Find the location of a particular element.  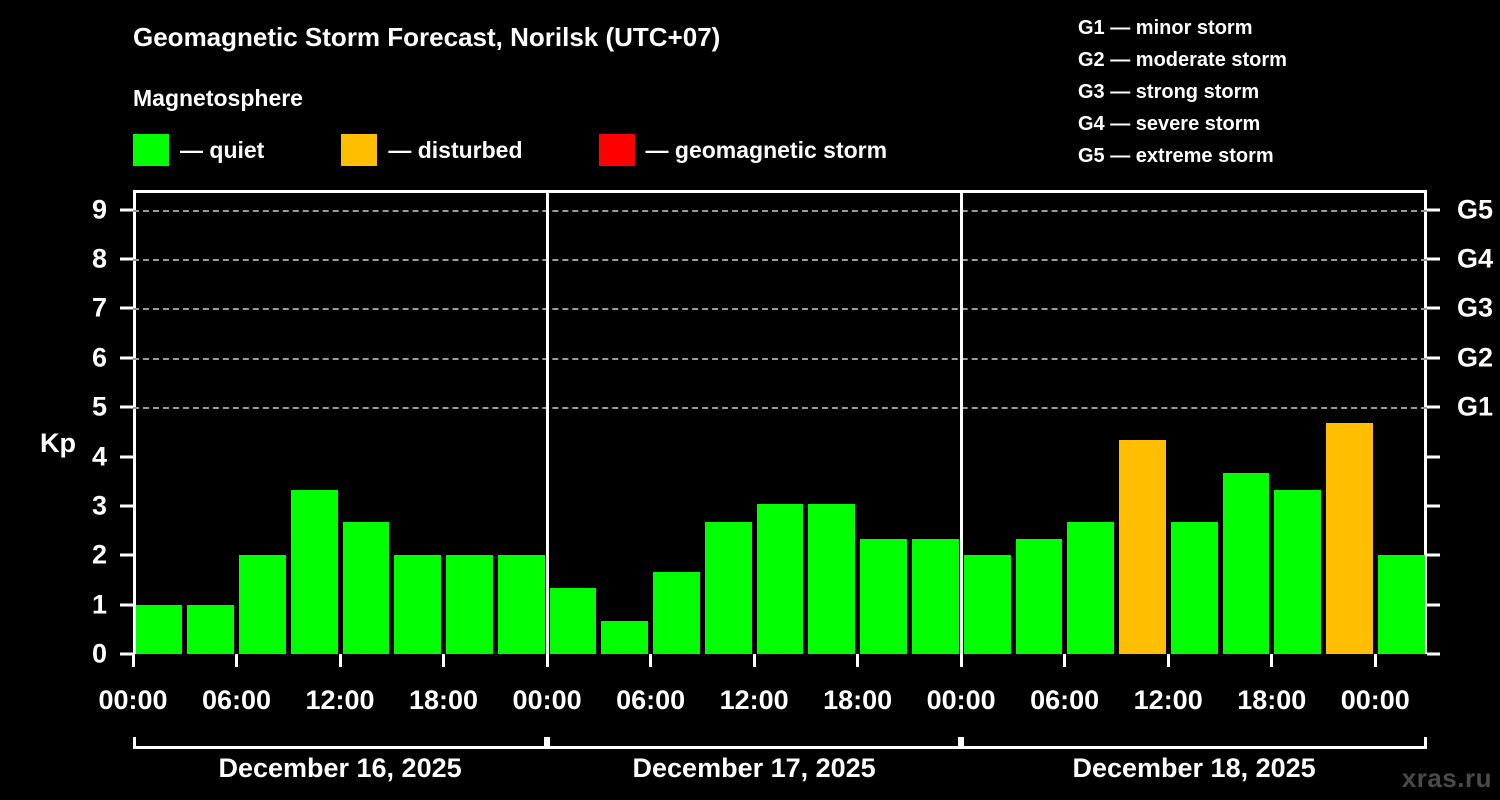

y-axis: Kp 0 1 2 3 4 5 6 7 8 9 is located at coordinates (66, 429).